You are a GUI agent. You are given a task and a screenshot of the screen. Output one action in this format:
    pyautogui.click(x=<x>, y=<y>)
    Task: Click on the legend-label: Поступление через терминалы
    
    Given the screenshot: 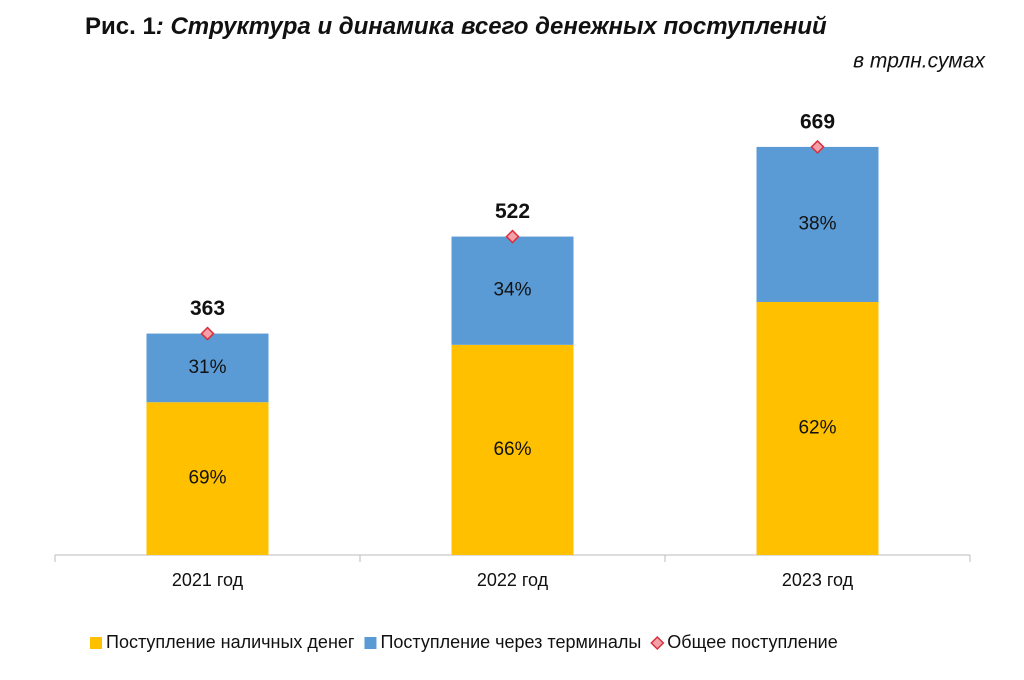 What is the action you would take?
    pyautogui.click(x=510, y=642)
    